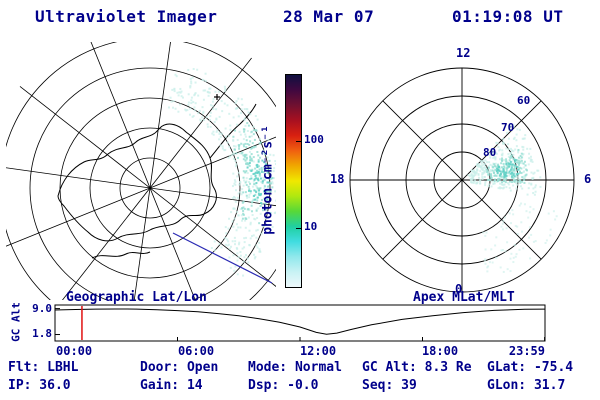  What do you see at coordinates (283, 385) in the screenshot?
I see `status-dsp: Dsp: -0.0` at bounding box center [283, 385].